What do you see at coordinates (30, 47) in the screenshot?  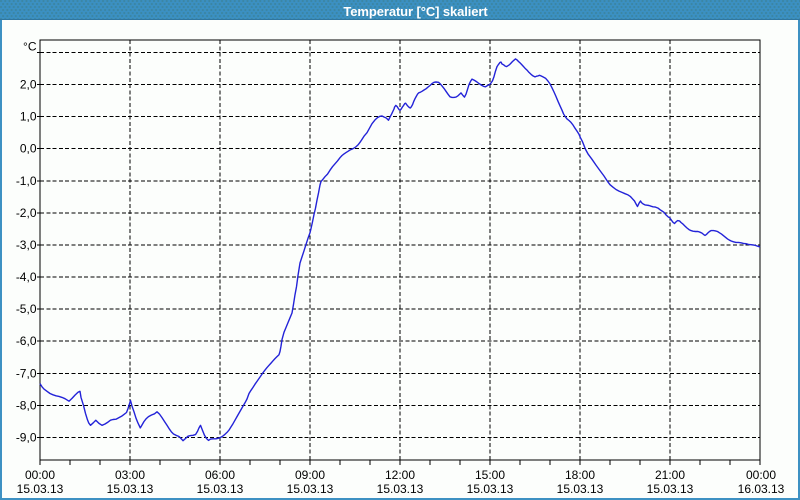 I see `svg-text: °C` at bounding box center [30, 47].